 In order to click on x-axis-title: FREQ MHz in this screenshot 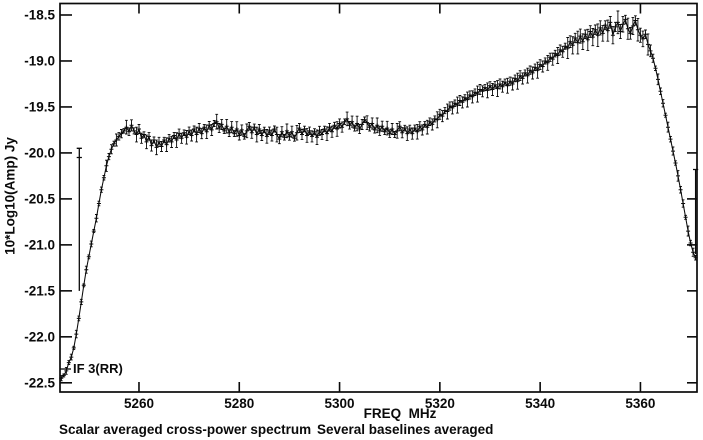, I will do `click(400, 413)`.